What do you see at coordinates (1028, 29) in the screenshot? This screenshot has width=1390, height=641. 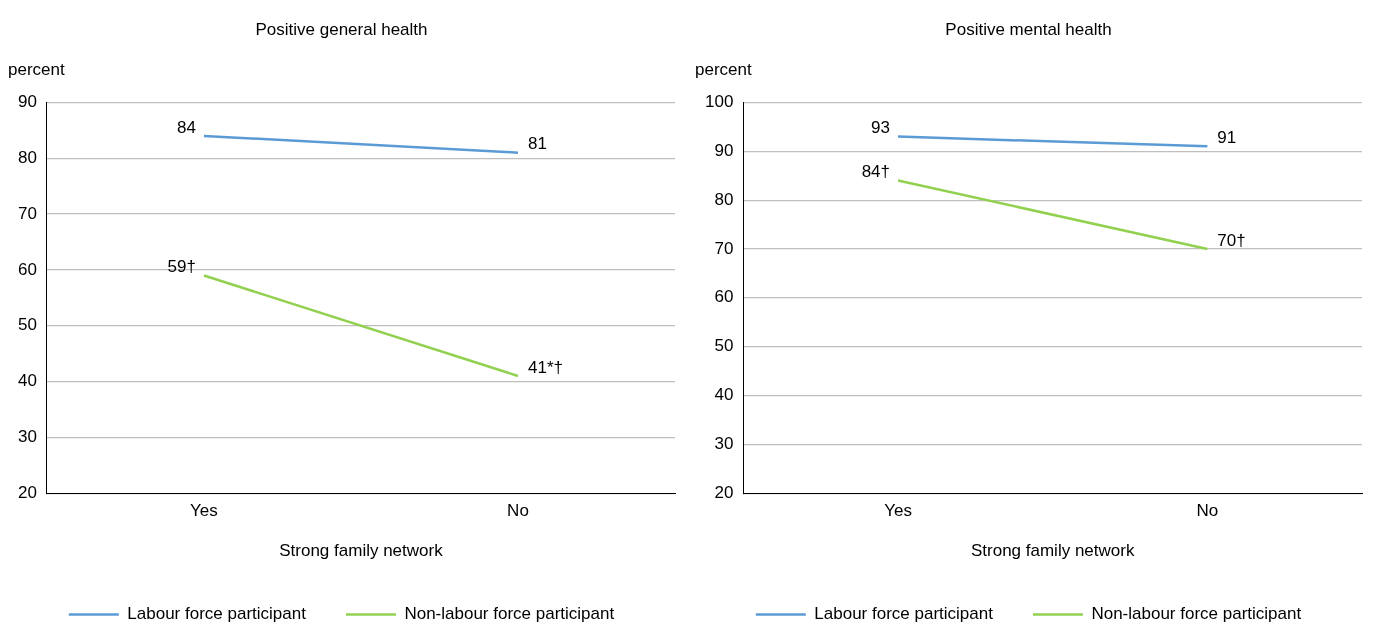 I see `chart-title: Positive mental health` at bounding box center [1028, 29].